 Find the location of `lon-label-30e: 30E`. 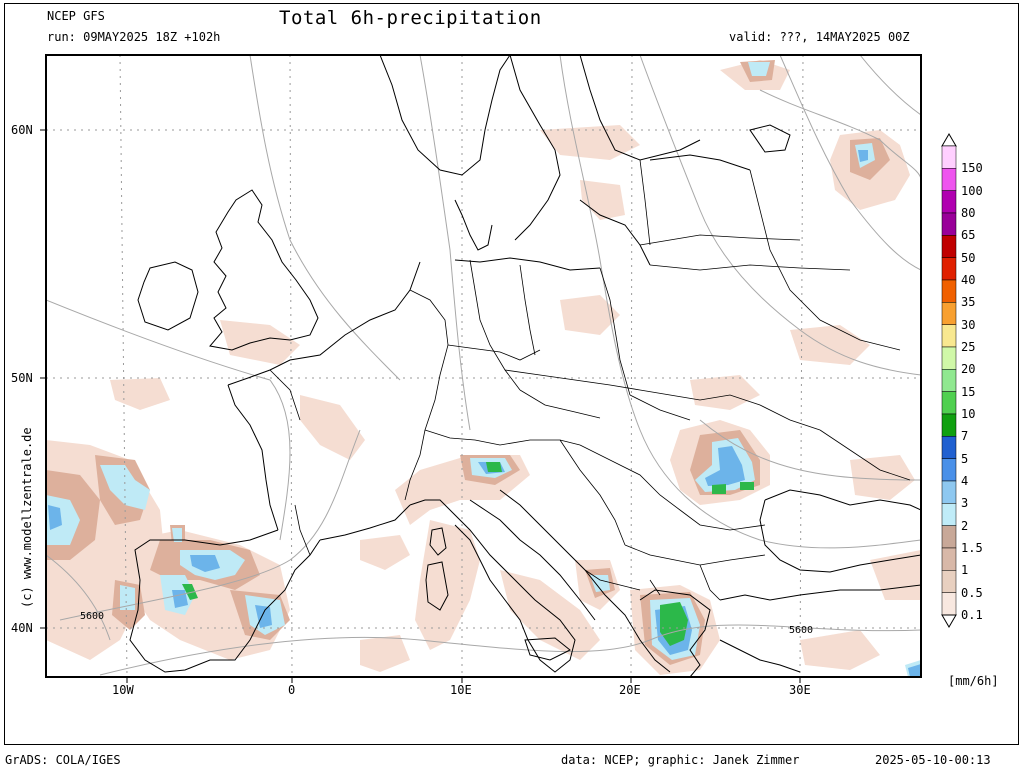

lon-label-30e: 30E is located at coordinates (800, 690).